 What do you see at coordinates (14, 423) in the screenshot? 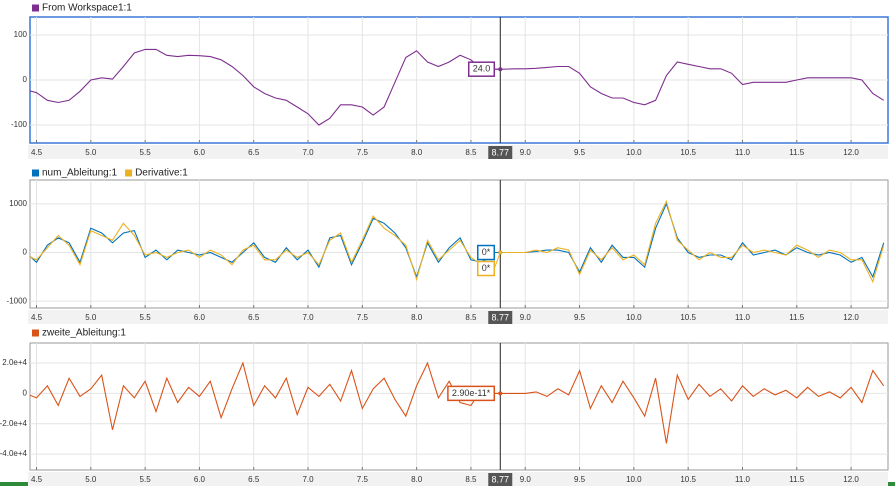
I see `y-tick-label: -2.0e+4` at bounding box center [14, 423].